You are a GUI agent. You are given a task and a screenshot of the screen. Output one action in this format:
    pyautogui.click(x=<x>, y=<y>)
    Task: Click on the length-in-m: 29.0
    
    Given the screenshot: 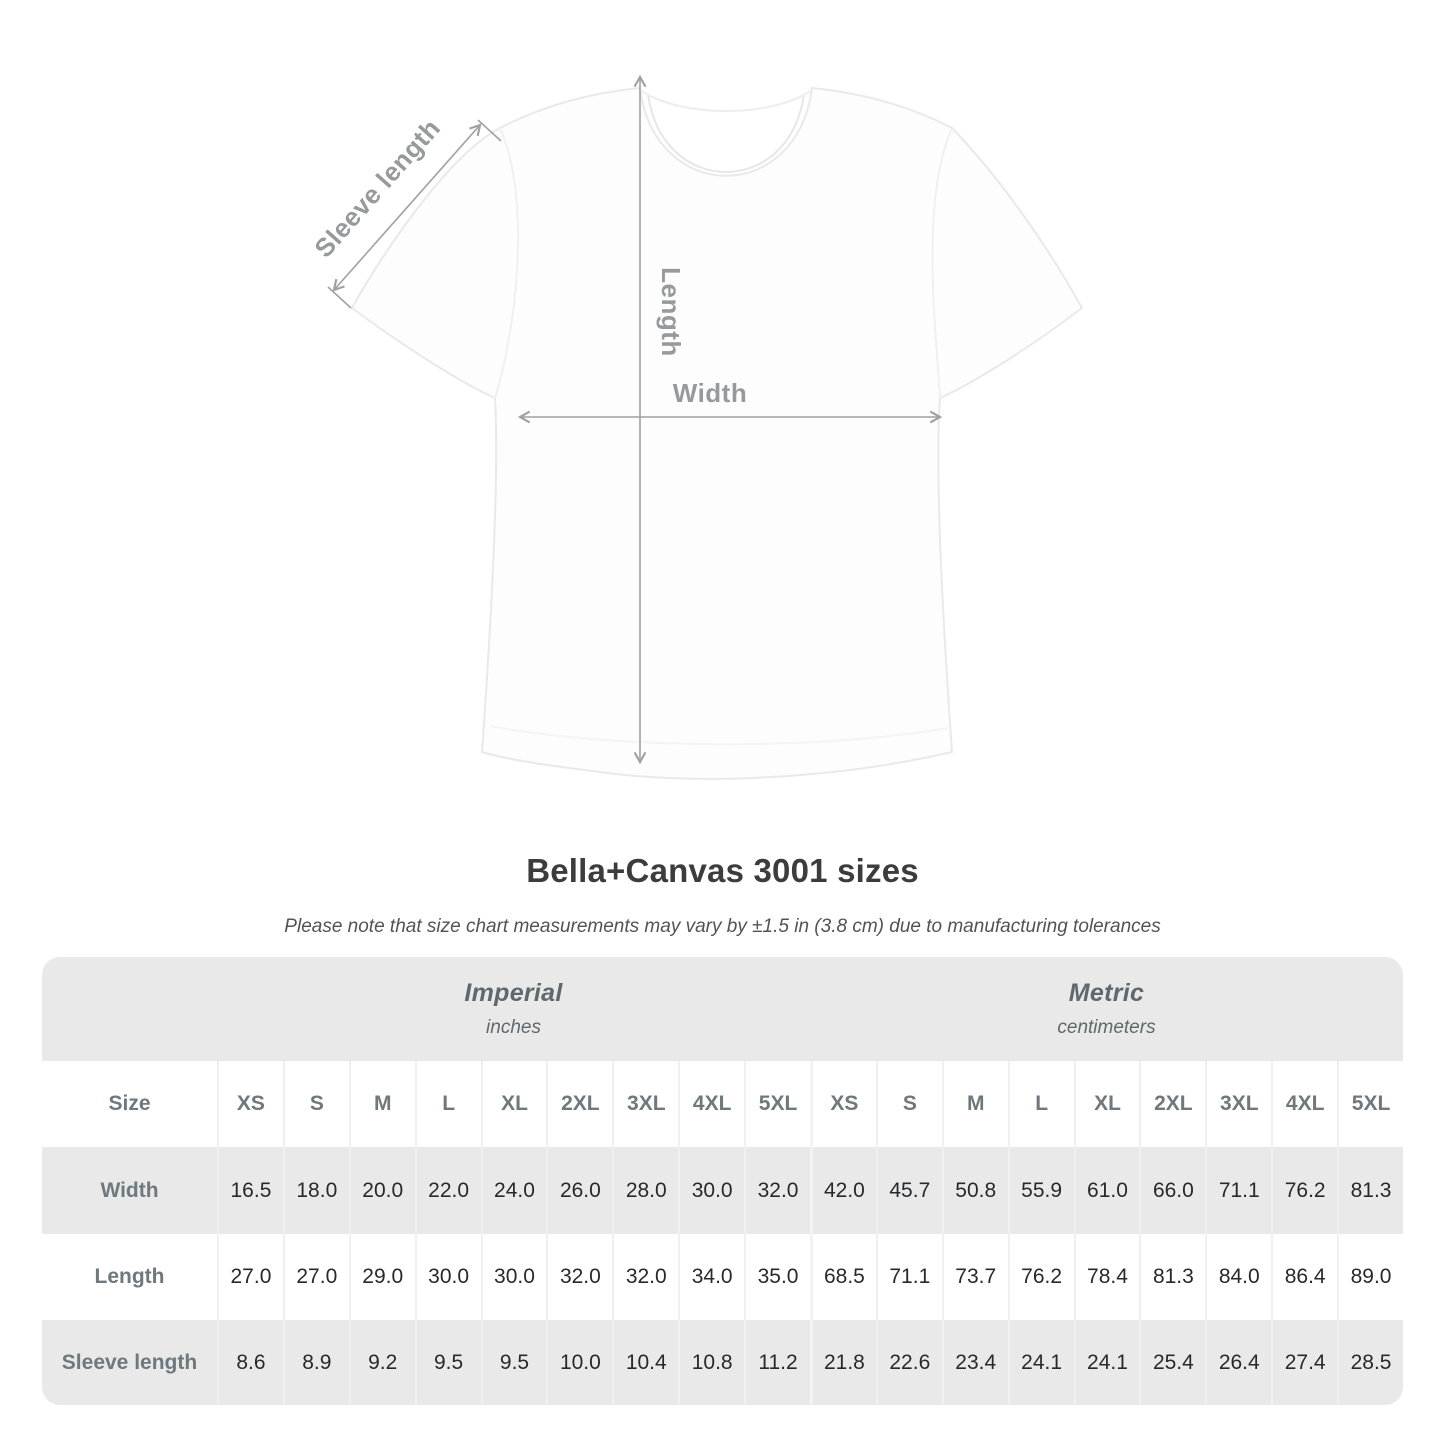 What is the action you would take?
    pyautogui.click(x=381, y=1277)
    